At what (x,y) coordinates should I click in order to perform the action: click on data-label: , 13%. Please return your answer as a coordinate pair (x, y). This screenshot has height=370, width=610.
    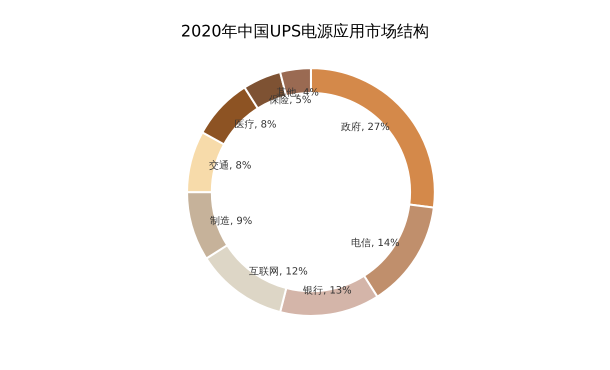
    Looking at the image, I should click on (337, 290).